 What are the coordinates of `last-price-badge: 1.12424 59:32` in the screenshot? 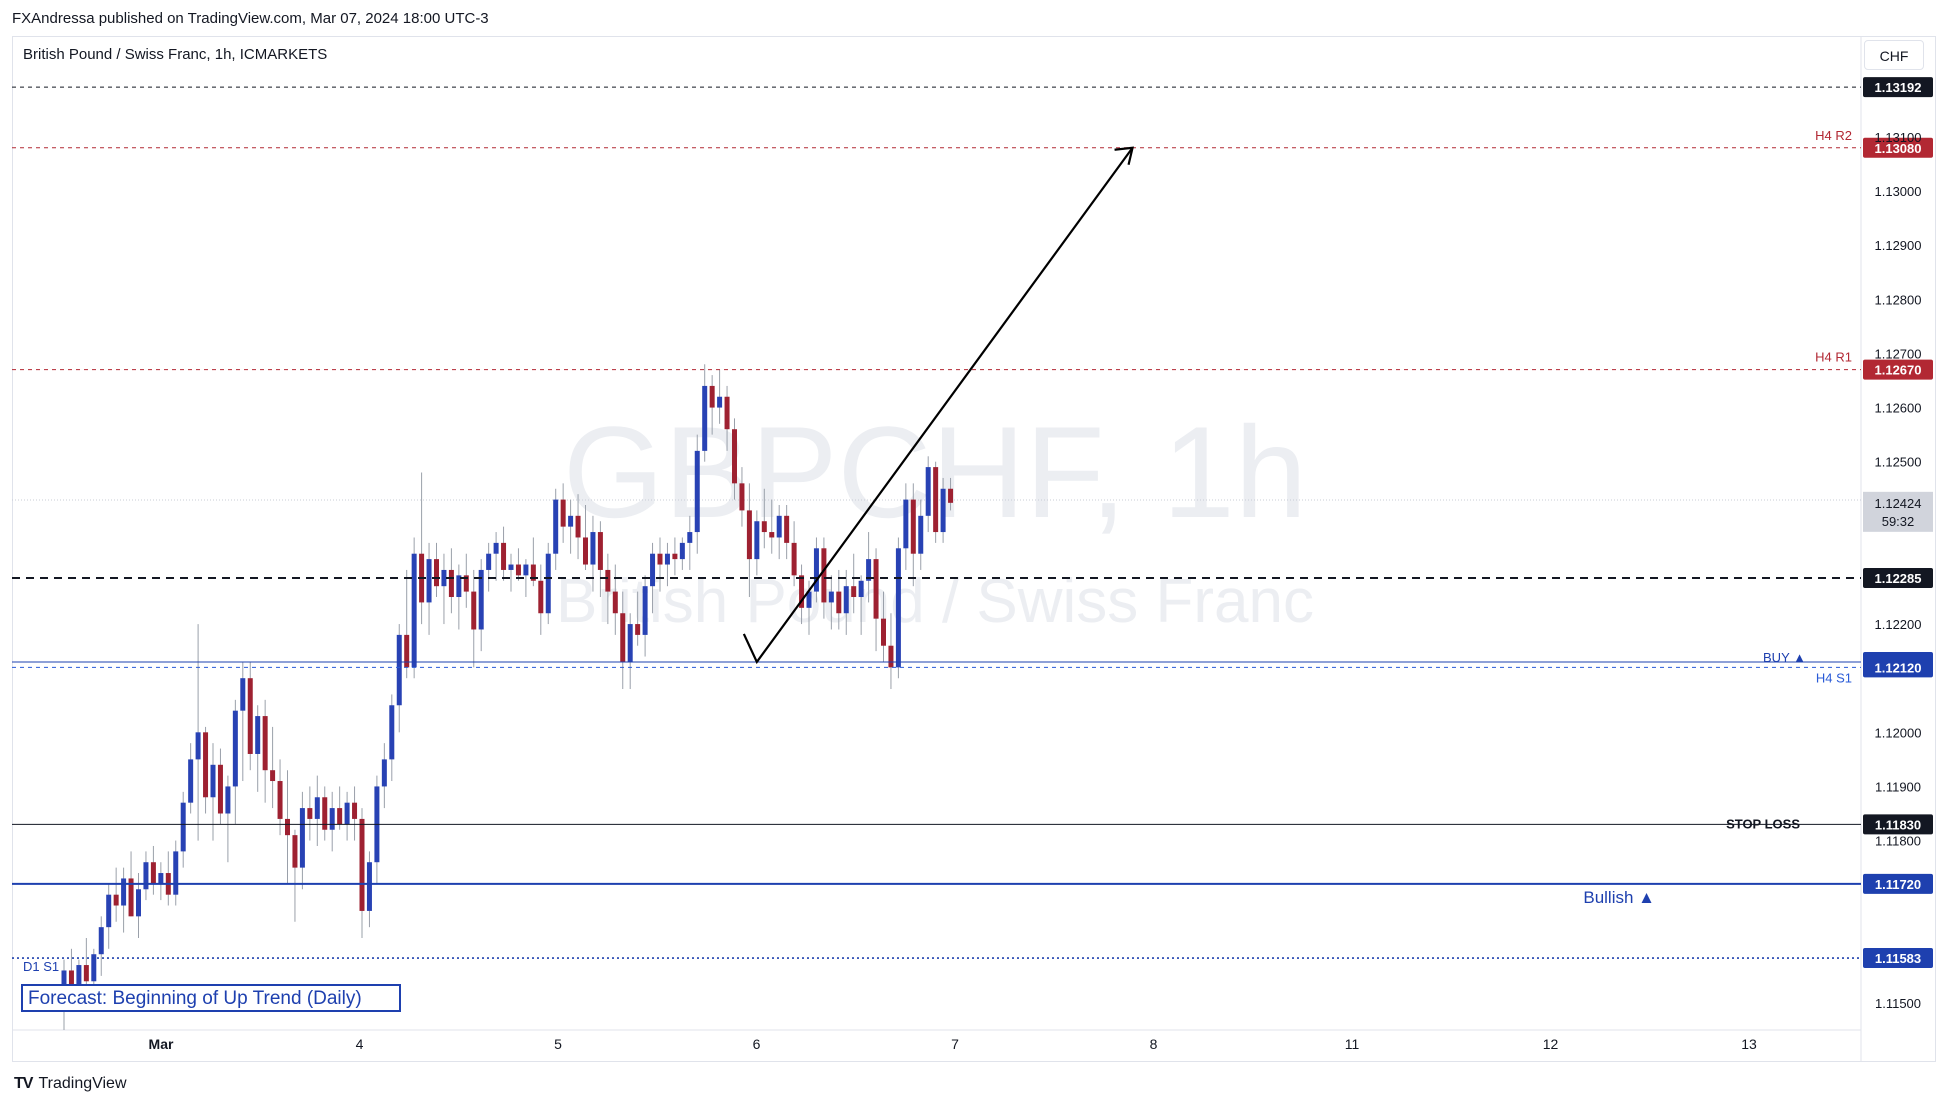 It's located at (1898, 511).